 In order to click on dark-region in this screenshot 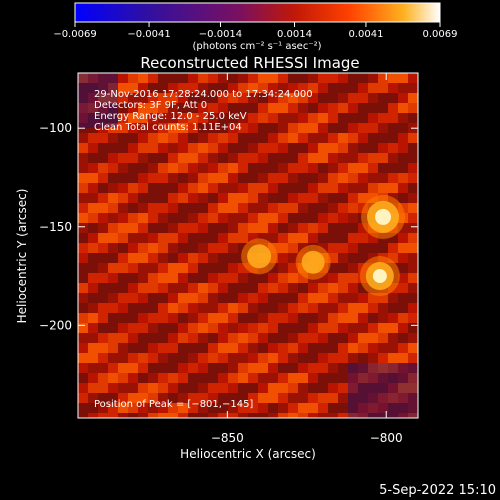, I will do `click(383, 390)`.